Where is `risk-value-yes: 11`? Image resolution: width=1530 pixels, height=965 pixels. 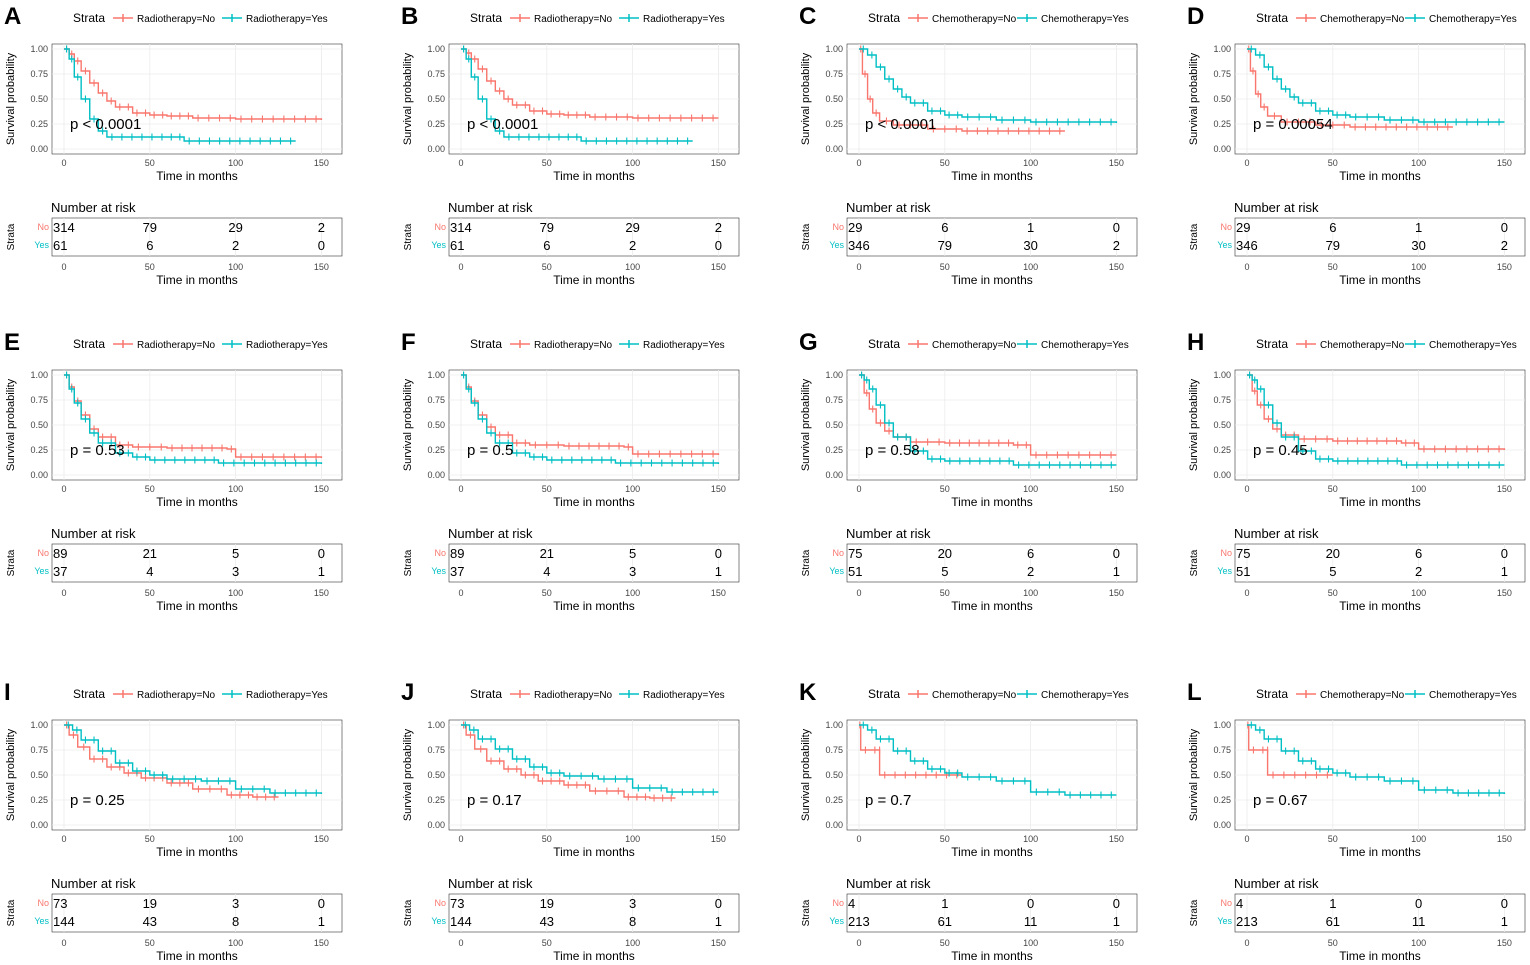 risk-value-yes: 11 is located at coordinates (1031, 921).